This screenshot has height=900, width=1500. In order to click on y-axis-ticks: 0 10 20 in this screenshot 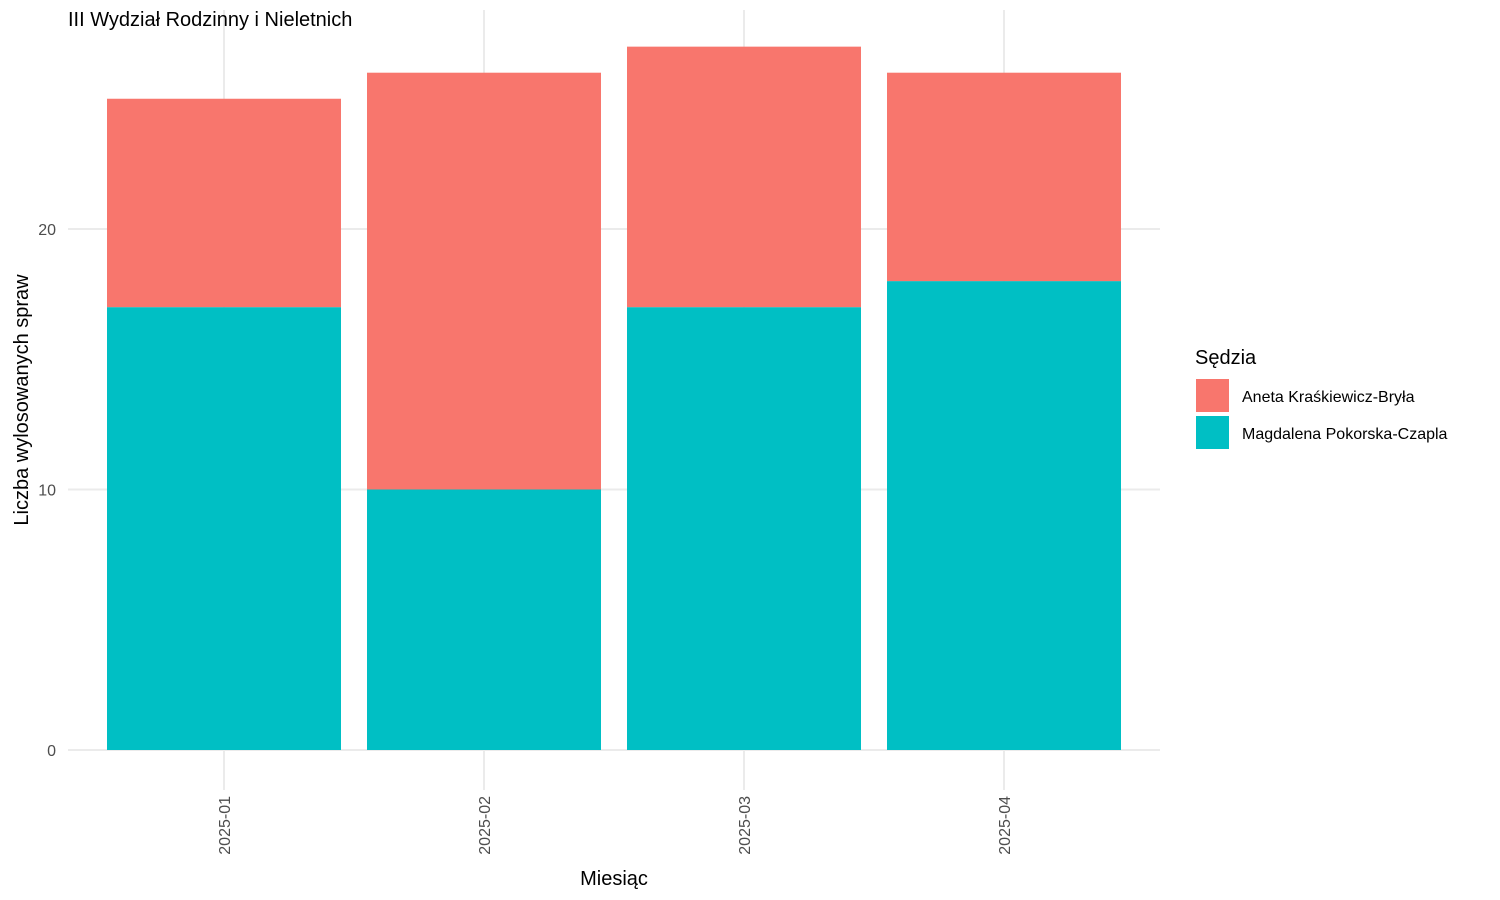, I will do `click(47, 491)`.